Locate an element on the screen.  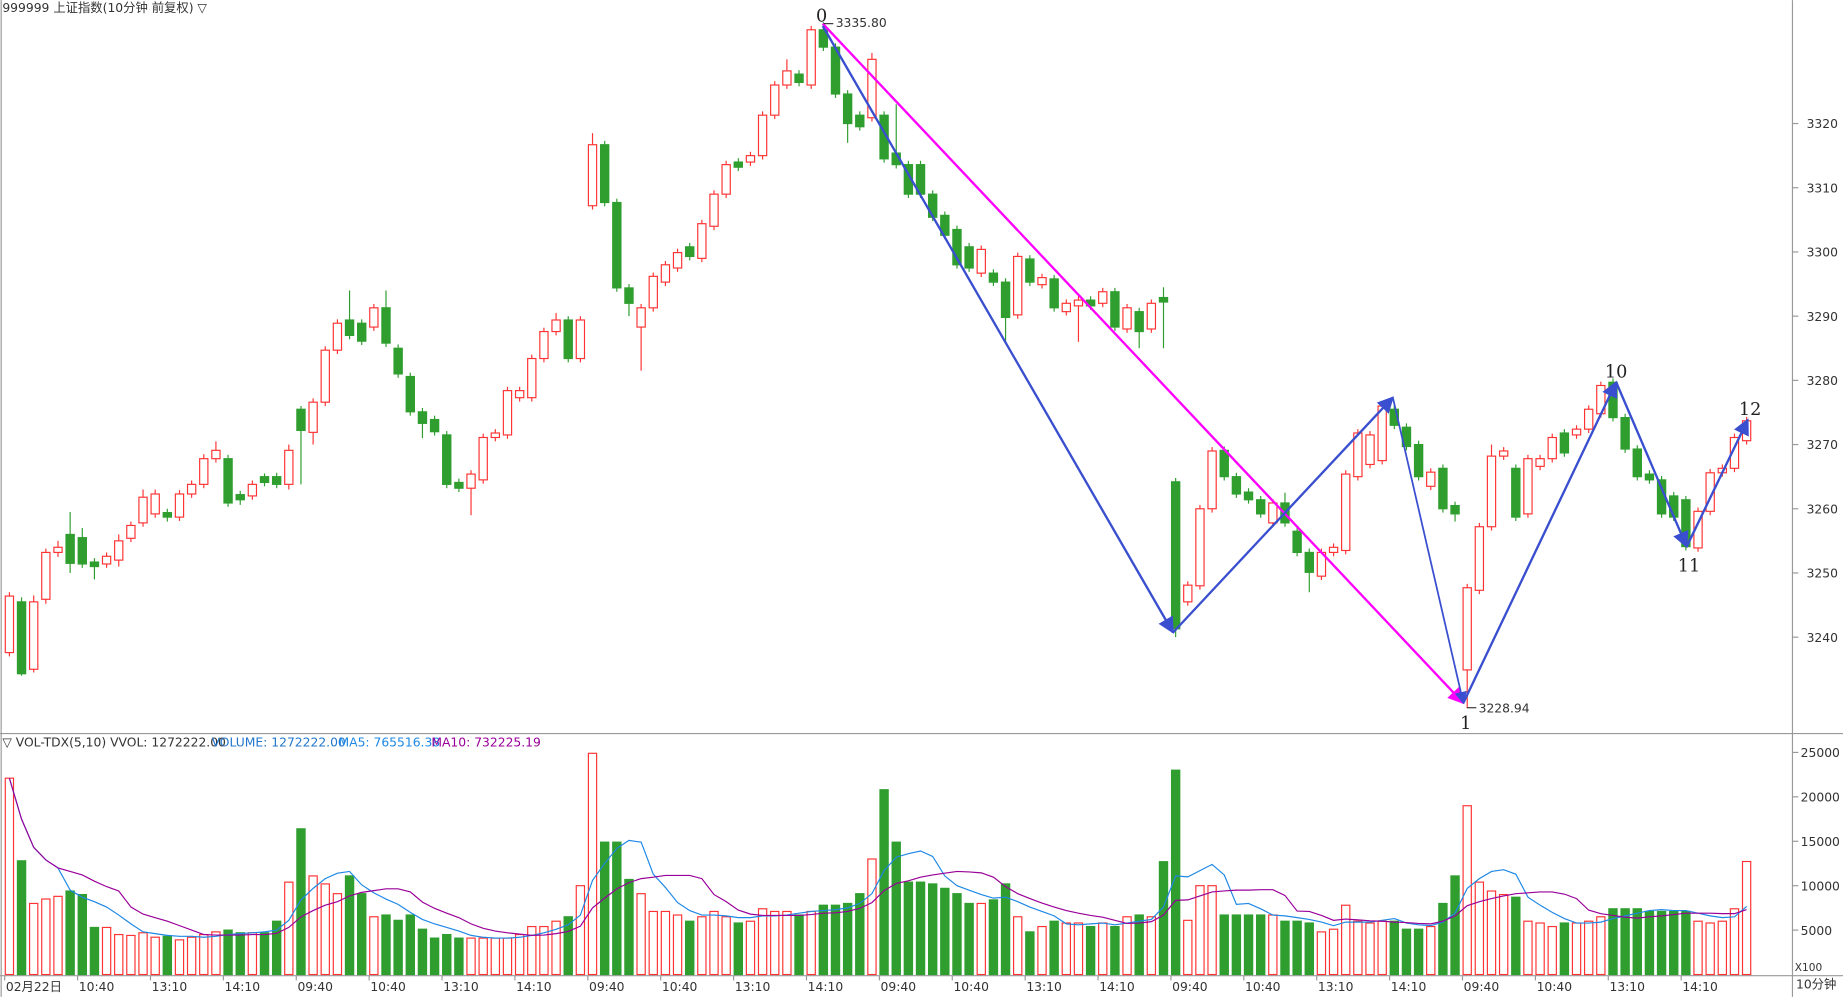
y-tick-label: 3270 is located at coordinates (1823, 445).